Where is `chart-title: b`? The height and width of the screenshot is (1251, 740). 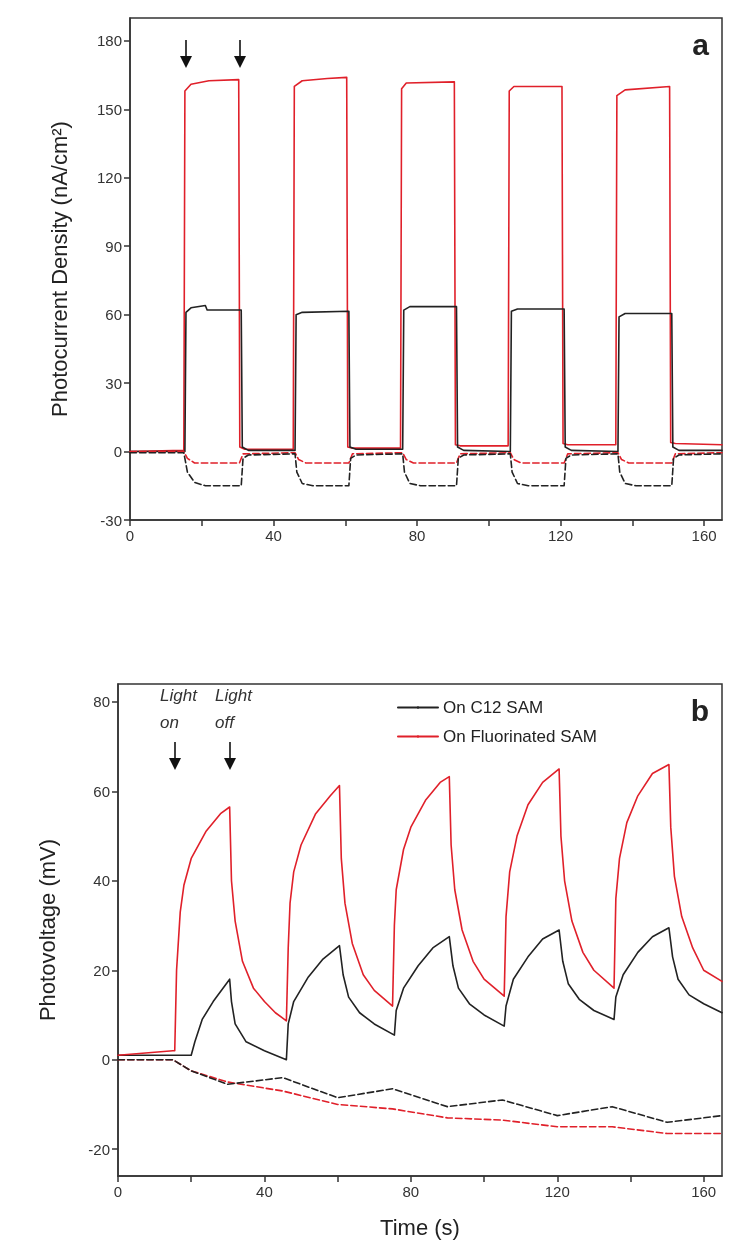
chart-title: b is located at coordinates (699, 710).